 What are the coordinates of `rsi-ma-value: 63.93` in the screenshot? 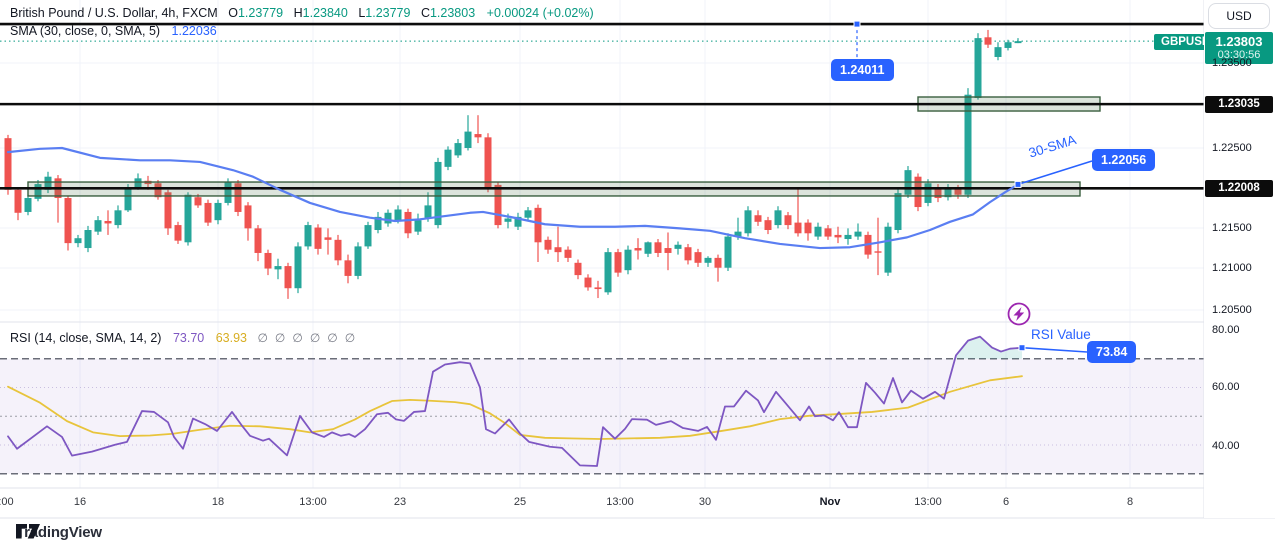 It's located at (231, 338).